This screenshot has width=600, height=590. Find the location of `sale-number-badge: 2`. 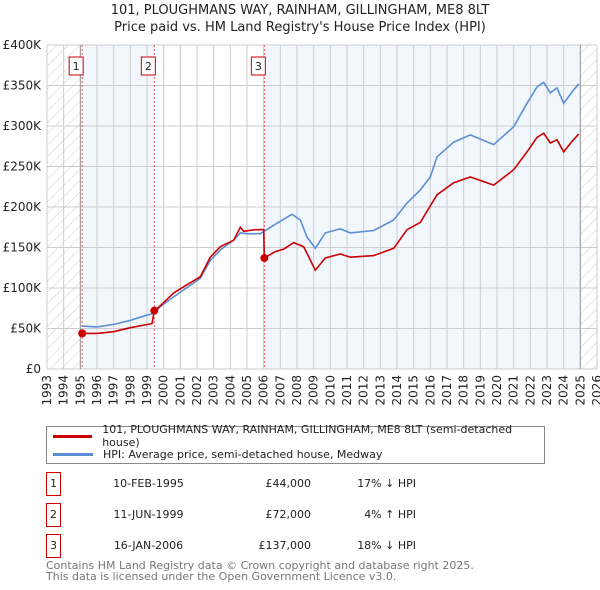

sale-number-badge: 2 is located at coordinates (53, 515).